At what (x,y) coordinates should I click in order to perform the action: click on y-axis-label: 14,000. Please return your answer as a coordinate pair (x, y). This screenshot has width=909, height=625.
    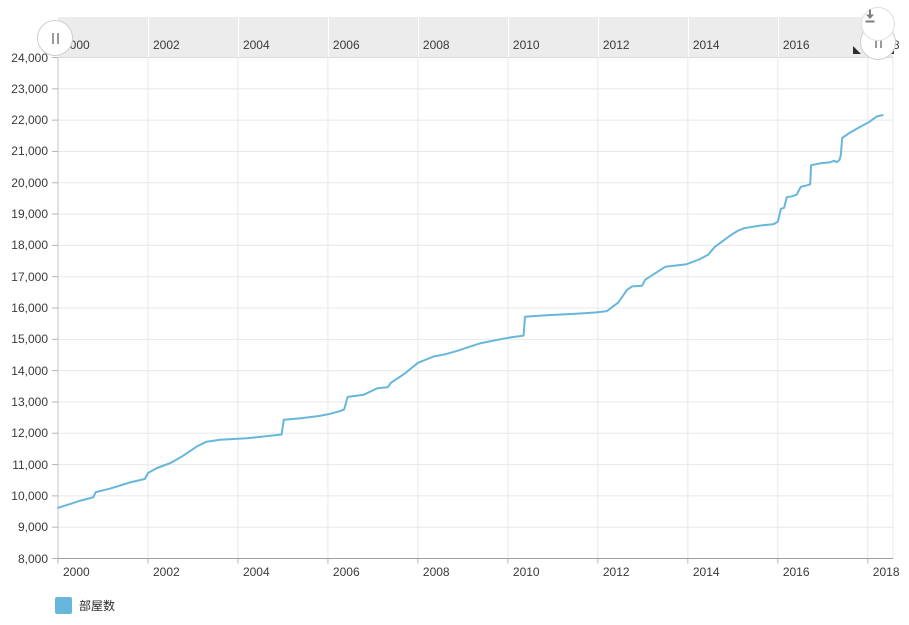
    Looking at the image, I should click on (29, 370).